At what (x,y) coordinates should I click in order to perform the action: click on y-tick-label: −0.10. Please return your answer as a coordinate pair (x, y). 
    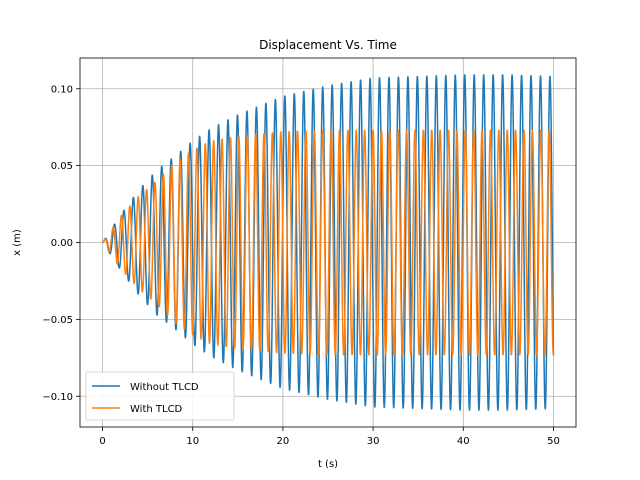
    Looking at the image, I should click on (57, 397).